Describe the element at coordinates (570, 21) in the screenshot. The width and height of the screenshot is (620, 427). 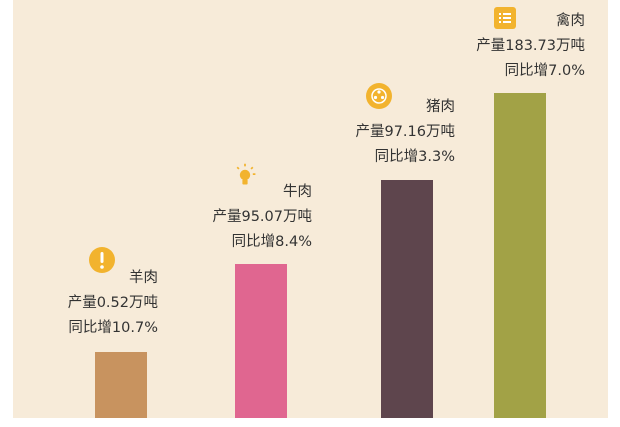
I see `category-name: 禽肉` at that location.